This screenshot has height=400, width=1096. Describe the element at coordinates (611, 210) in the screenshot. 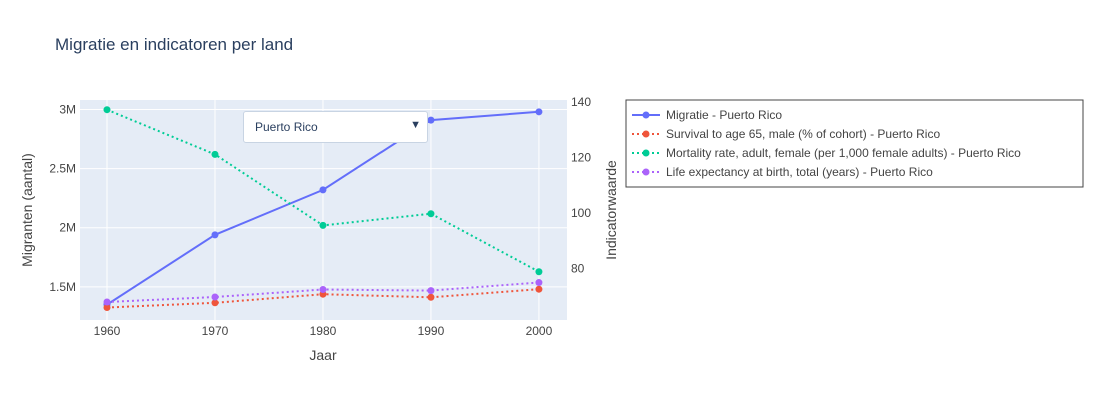

I see `y-axis-right-label: Indicatorwaarde` at that location.